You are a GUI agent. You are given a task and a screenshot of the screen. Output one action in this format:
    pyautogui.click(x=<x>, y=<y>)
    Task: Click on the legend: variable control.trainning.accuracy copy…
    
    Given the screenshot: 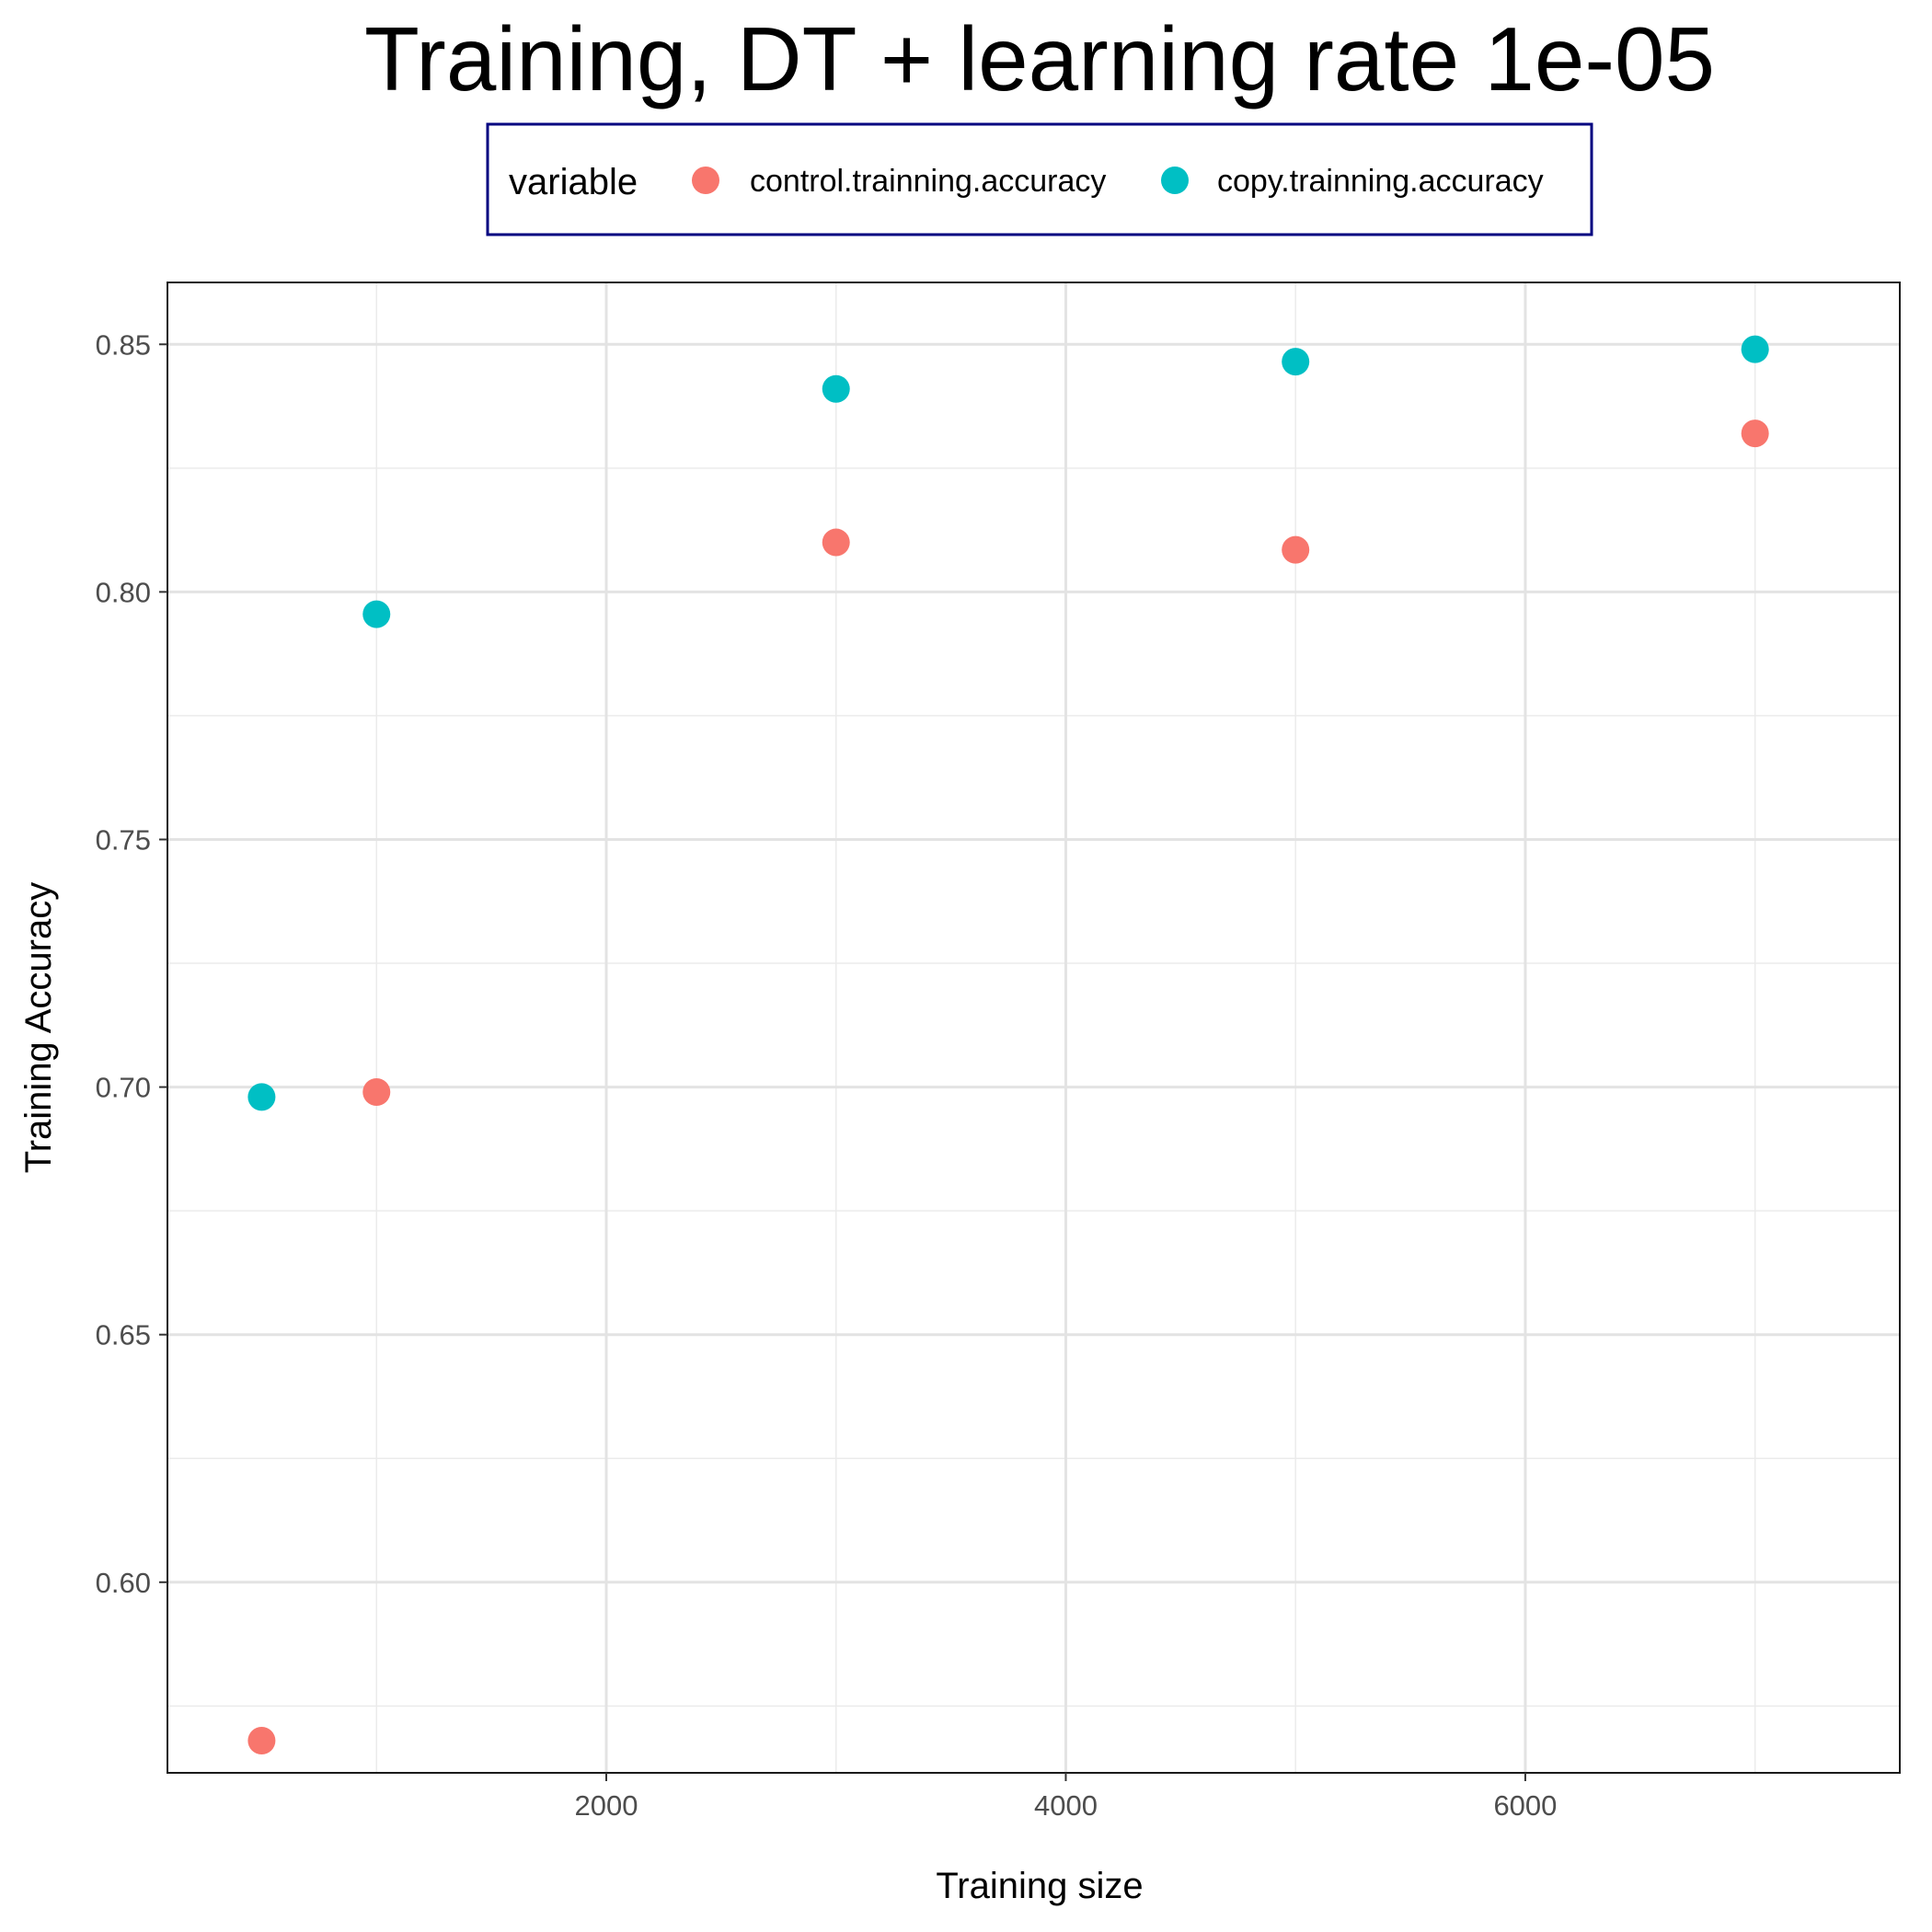 What is the action you would take?
    pyautogui.click(x=1039, y=179)
    